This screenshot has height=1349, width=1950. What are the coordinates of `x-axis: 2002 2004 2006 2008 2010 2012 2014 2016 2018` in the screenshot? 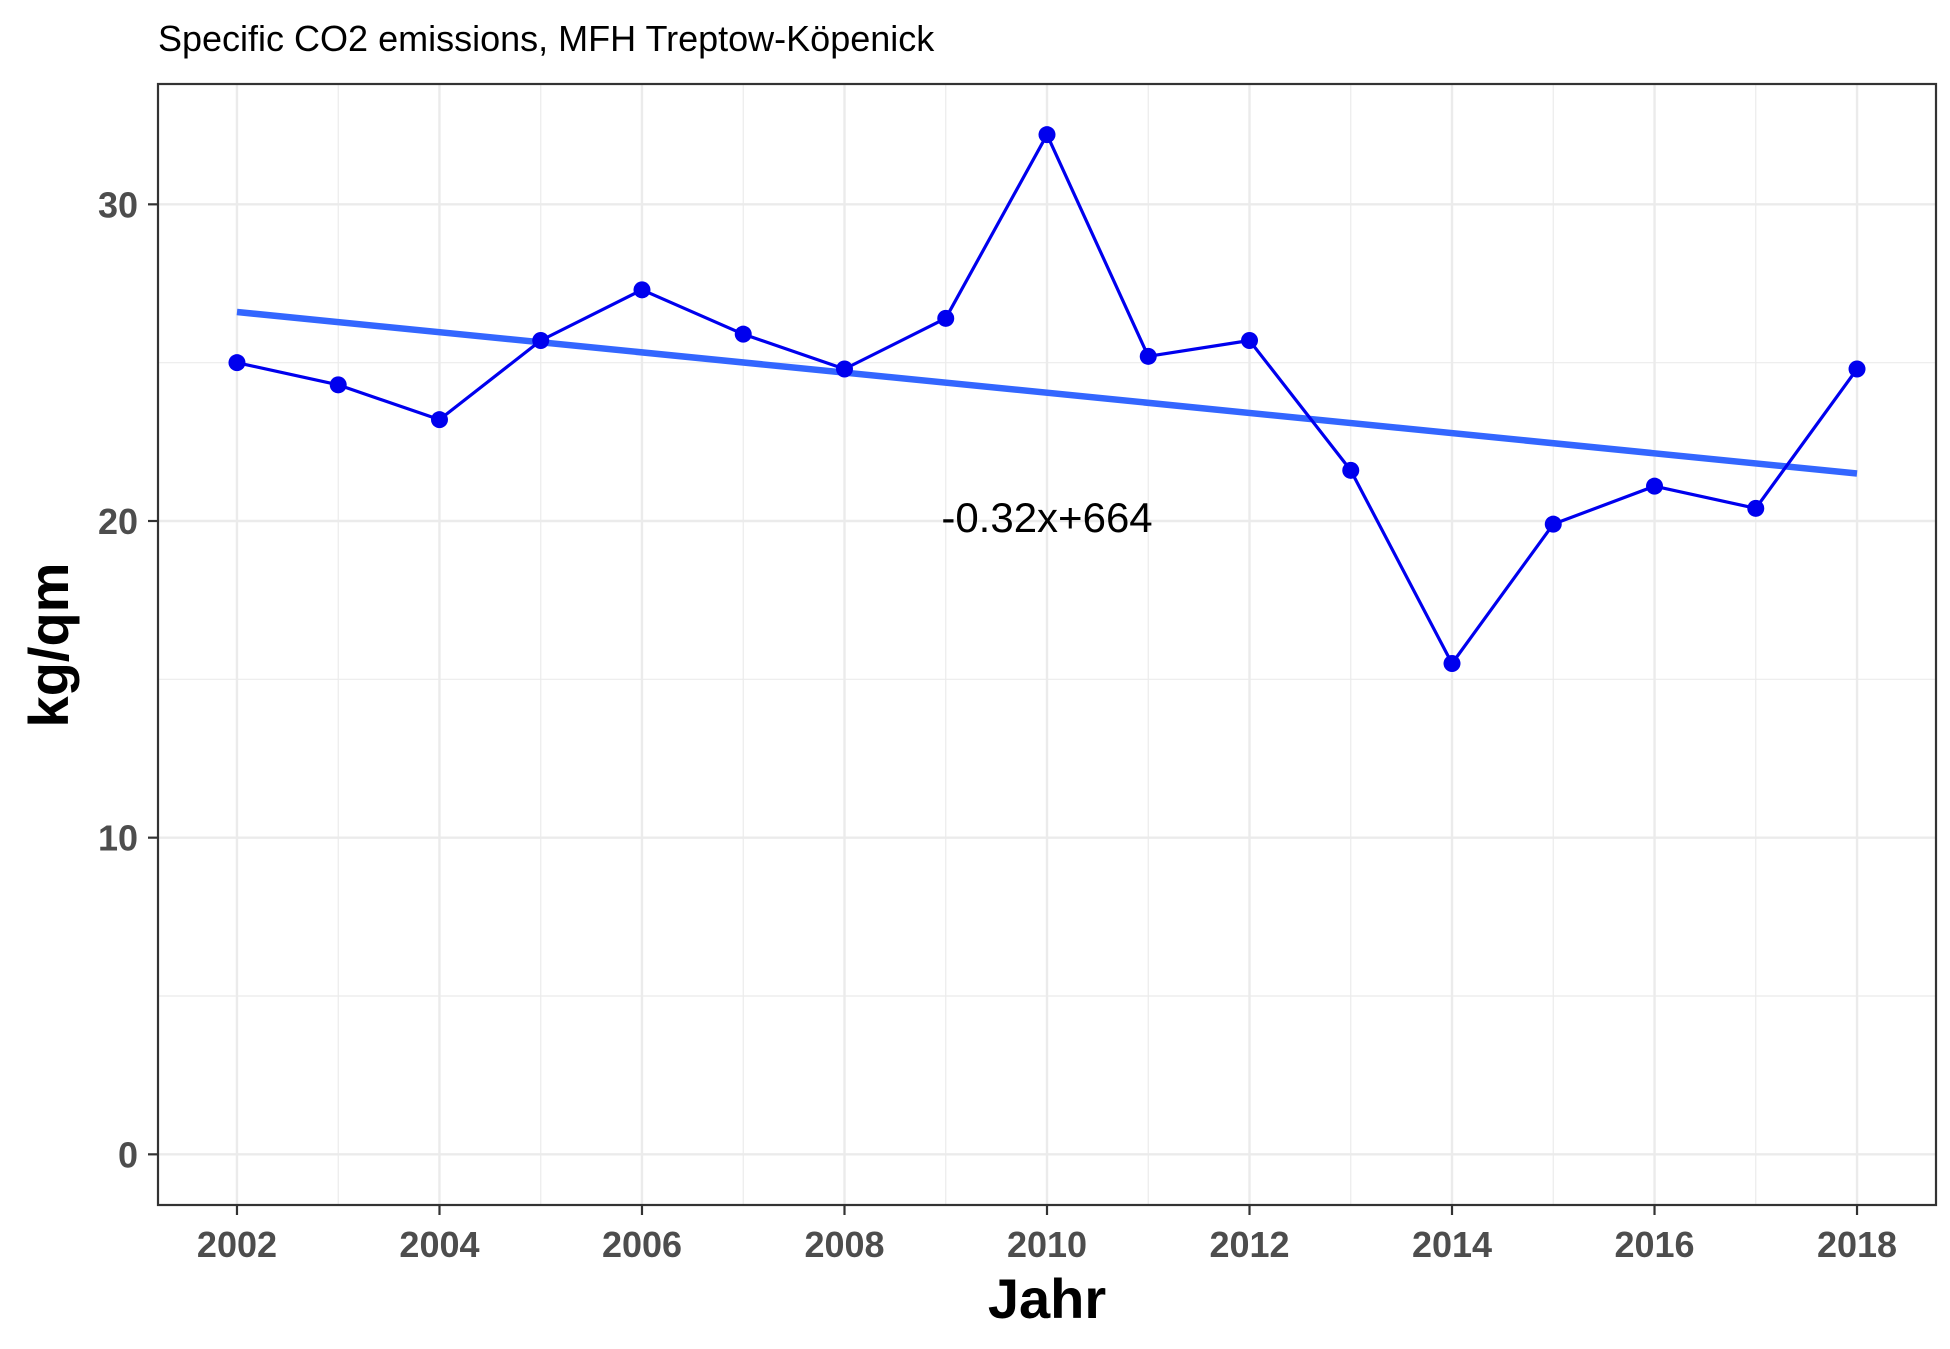 It's located at (1047, 1235).